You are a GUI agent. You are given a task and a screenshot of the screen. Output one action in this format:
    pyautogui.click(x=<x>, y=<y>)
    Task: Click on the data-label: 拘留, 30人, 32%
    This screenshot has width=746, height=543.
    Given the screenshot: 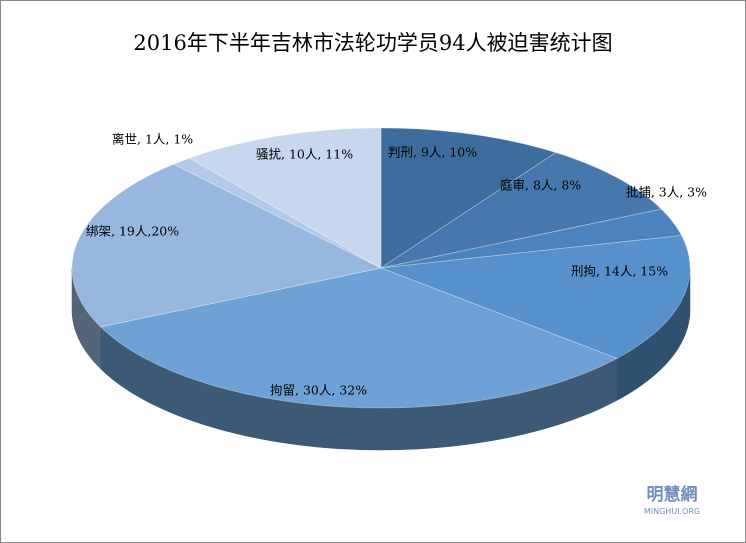 What is the action you would take?
    pyautogui.click(x=318, y=390)
    